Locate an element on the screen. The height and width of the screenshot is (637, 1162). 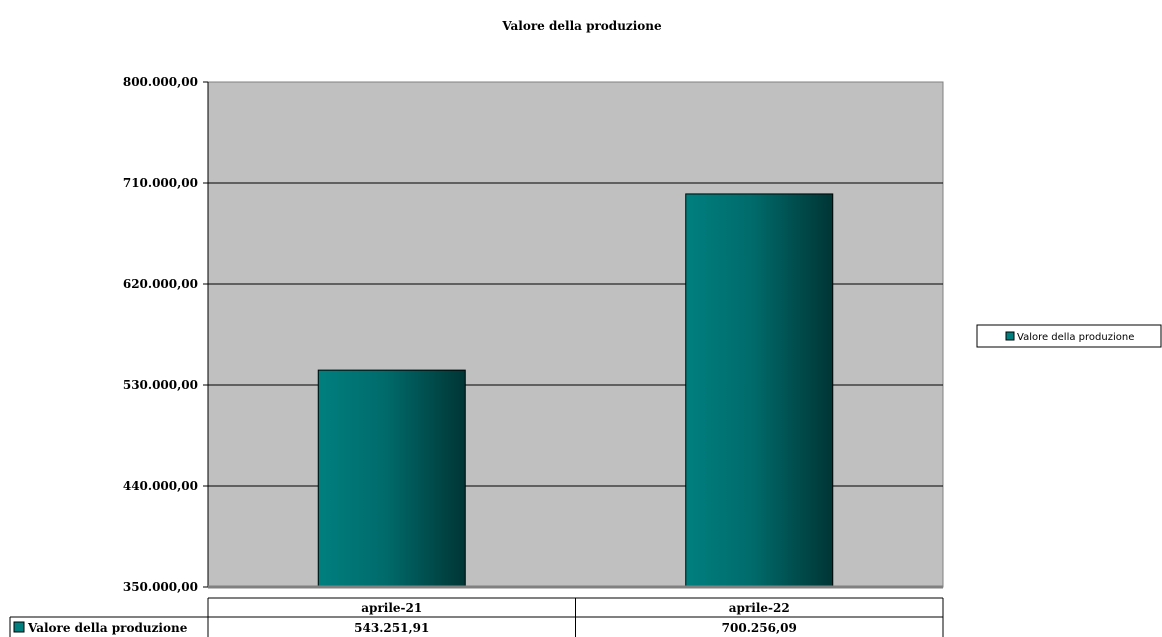
y-tick-label: 800.000,00 is located at coordinates (160, 82).